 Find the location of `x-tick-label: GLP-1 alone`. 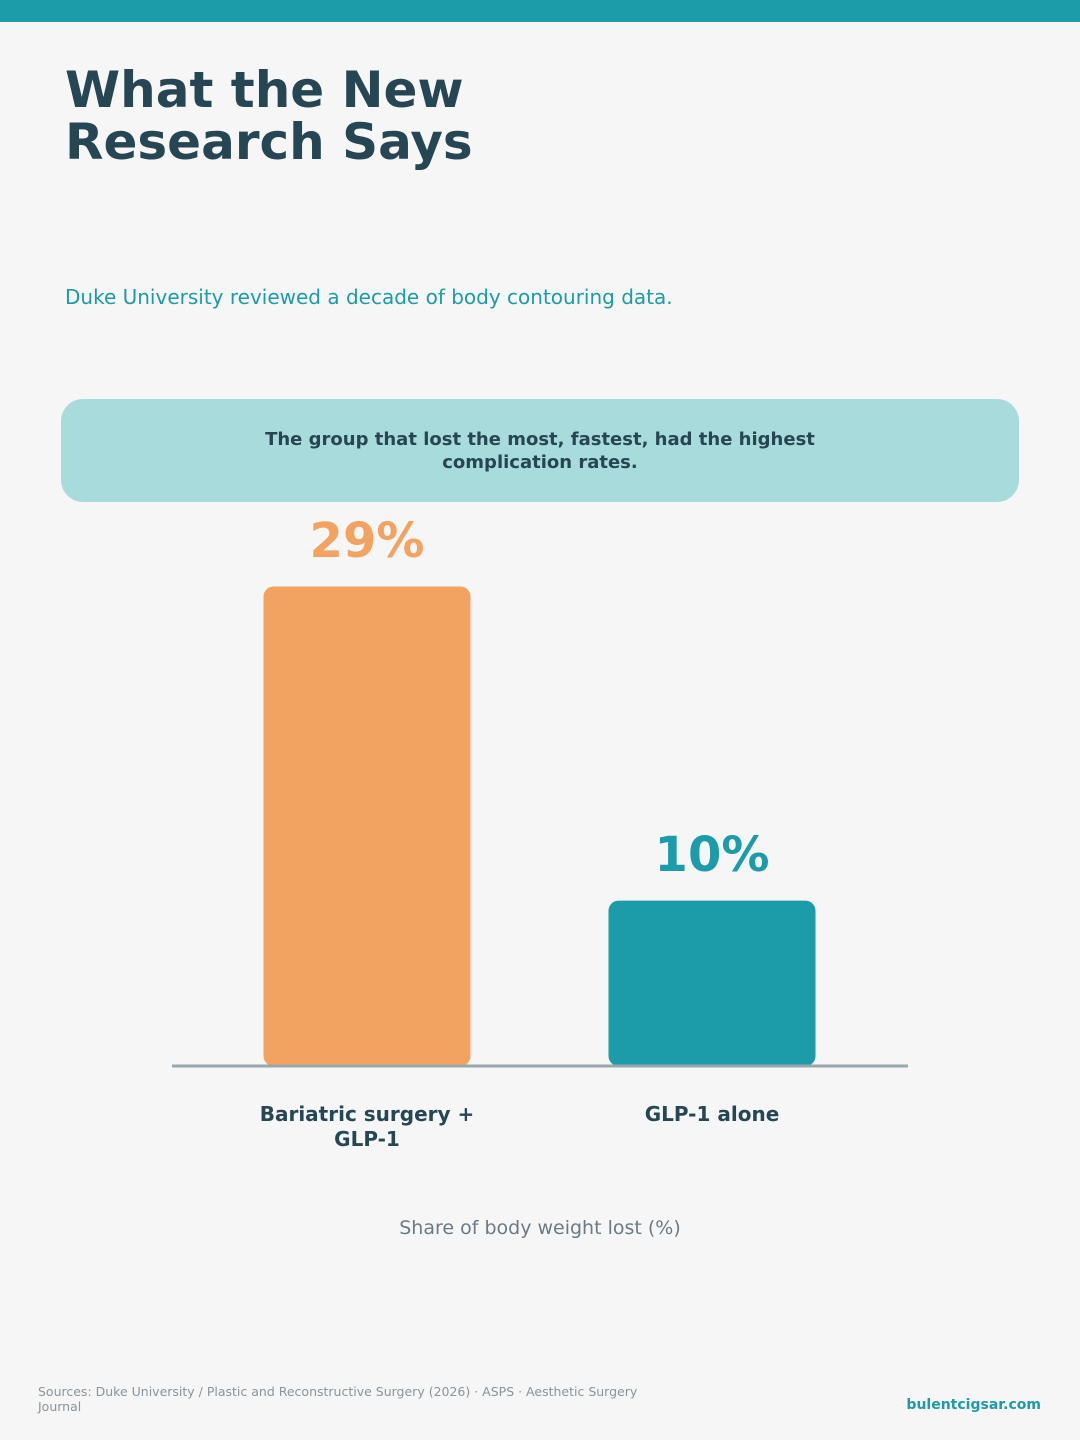

x-tick-label: GLP-1 alone is located at coordinates (712, 1114).